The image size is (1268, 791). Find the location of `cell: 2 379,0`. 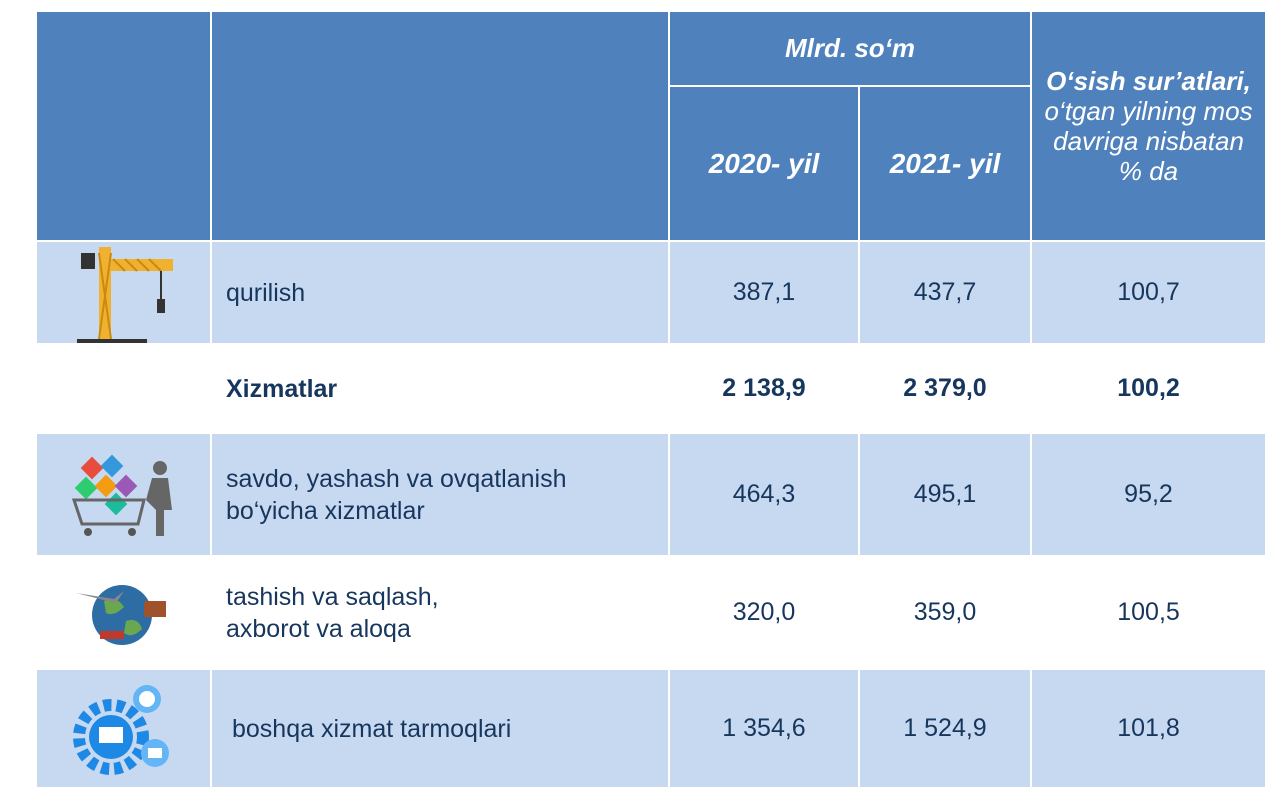

cell: 2 379,0 is located at coordinates (945, 388).